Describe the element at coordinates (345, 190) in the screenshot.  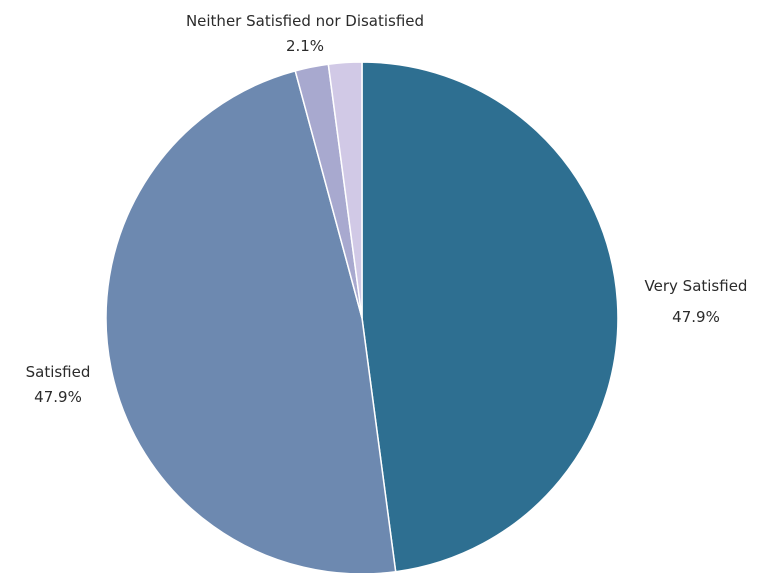
I see `pie-slice-neither` at that location.